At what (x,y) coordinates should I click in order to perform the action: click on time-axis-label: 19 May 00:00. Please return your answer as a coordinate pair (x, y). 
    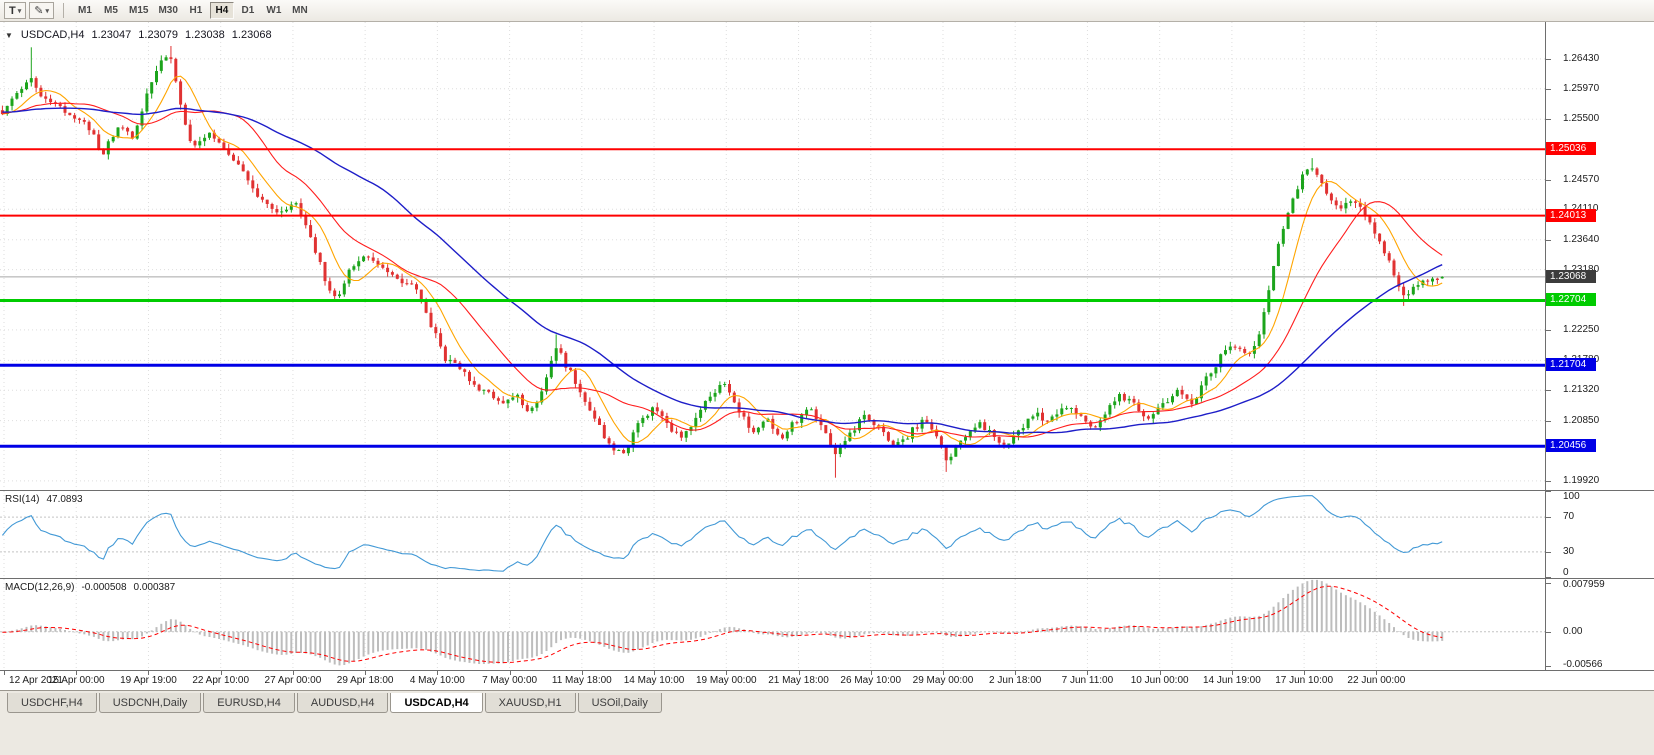
    Looking at the image, I should click on (726, 680).